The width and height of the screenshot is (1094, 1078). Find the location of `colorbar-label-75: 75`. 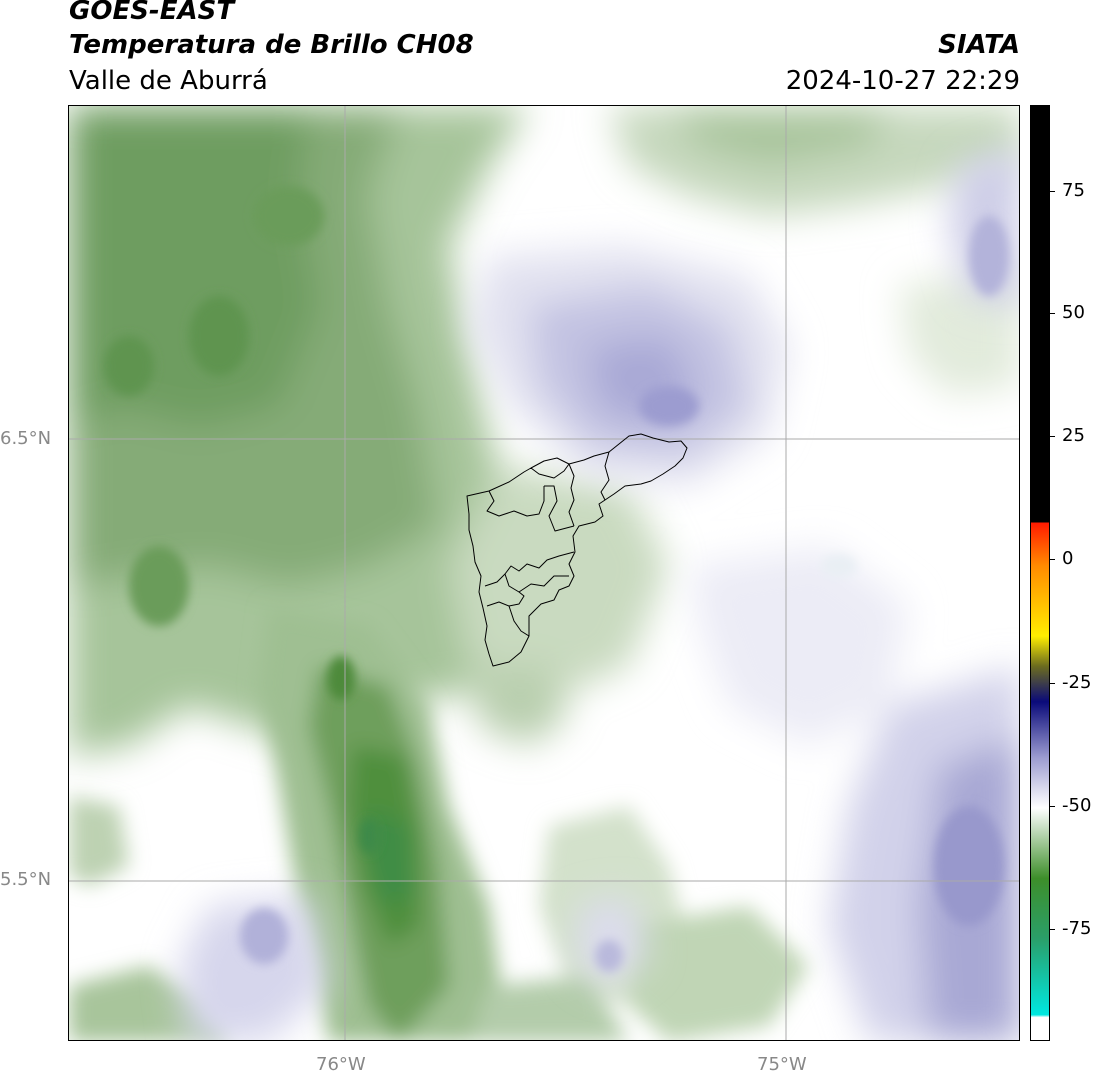

colorbar-label-75: 75 is located at coordinates (1073, 190).